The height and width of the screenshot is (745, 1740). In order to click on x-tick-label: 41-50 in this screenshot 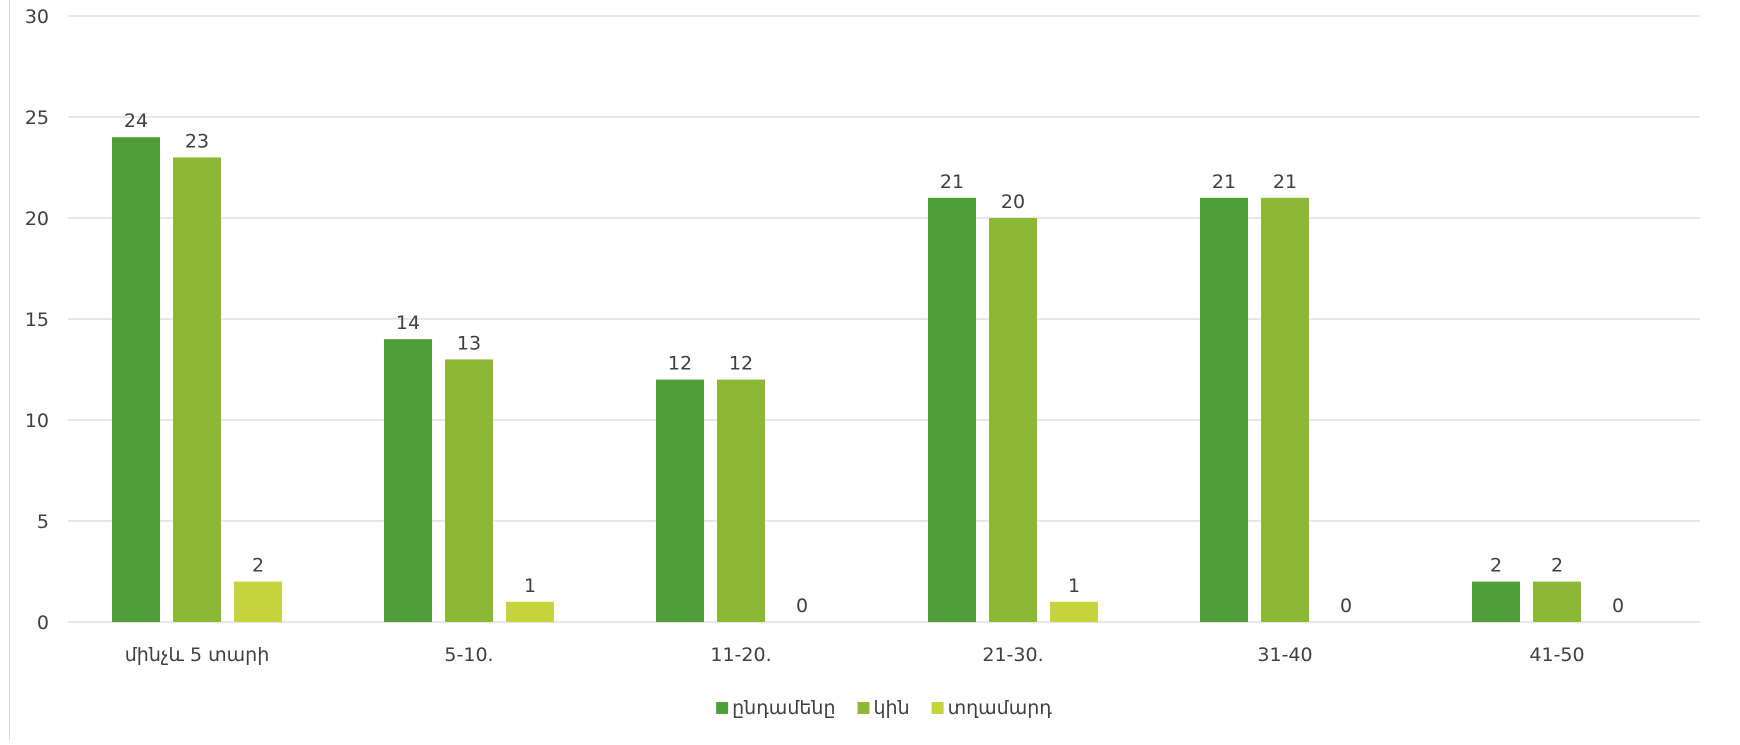, I will do `click(1556, 655)`.